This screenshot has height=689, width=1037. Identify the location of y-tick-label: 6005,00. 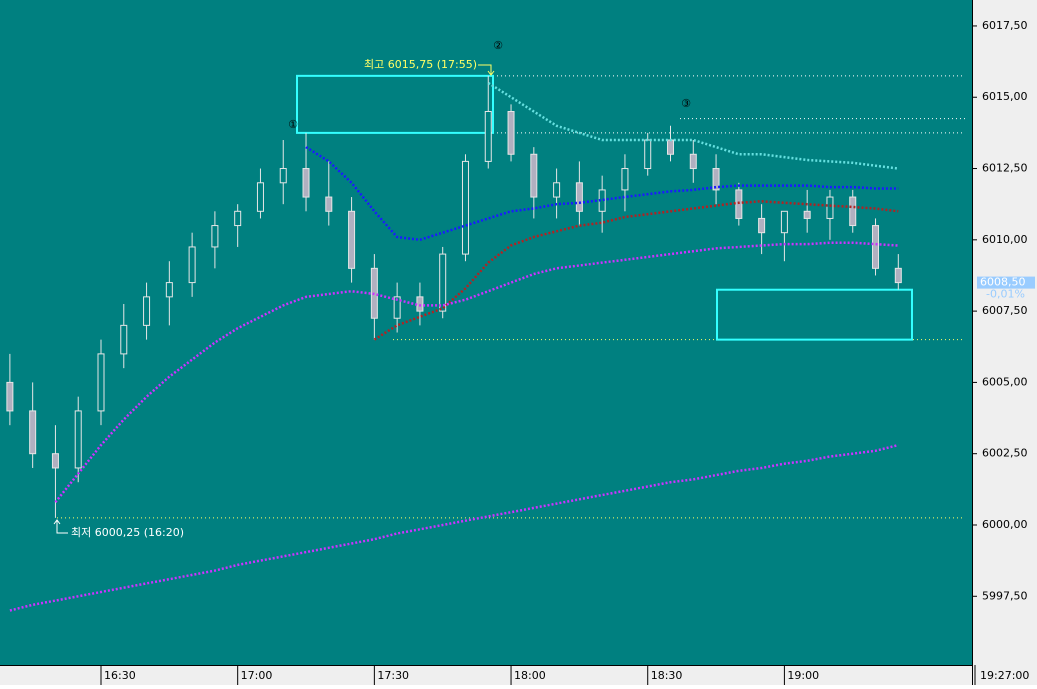
(1005, 381).